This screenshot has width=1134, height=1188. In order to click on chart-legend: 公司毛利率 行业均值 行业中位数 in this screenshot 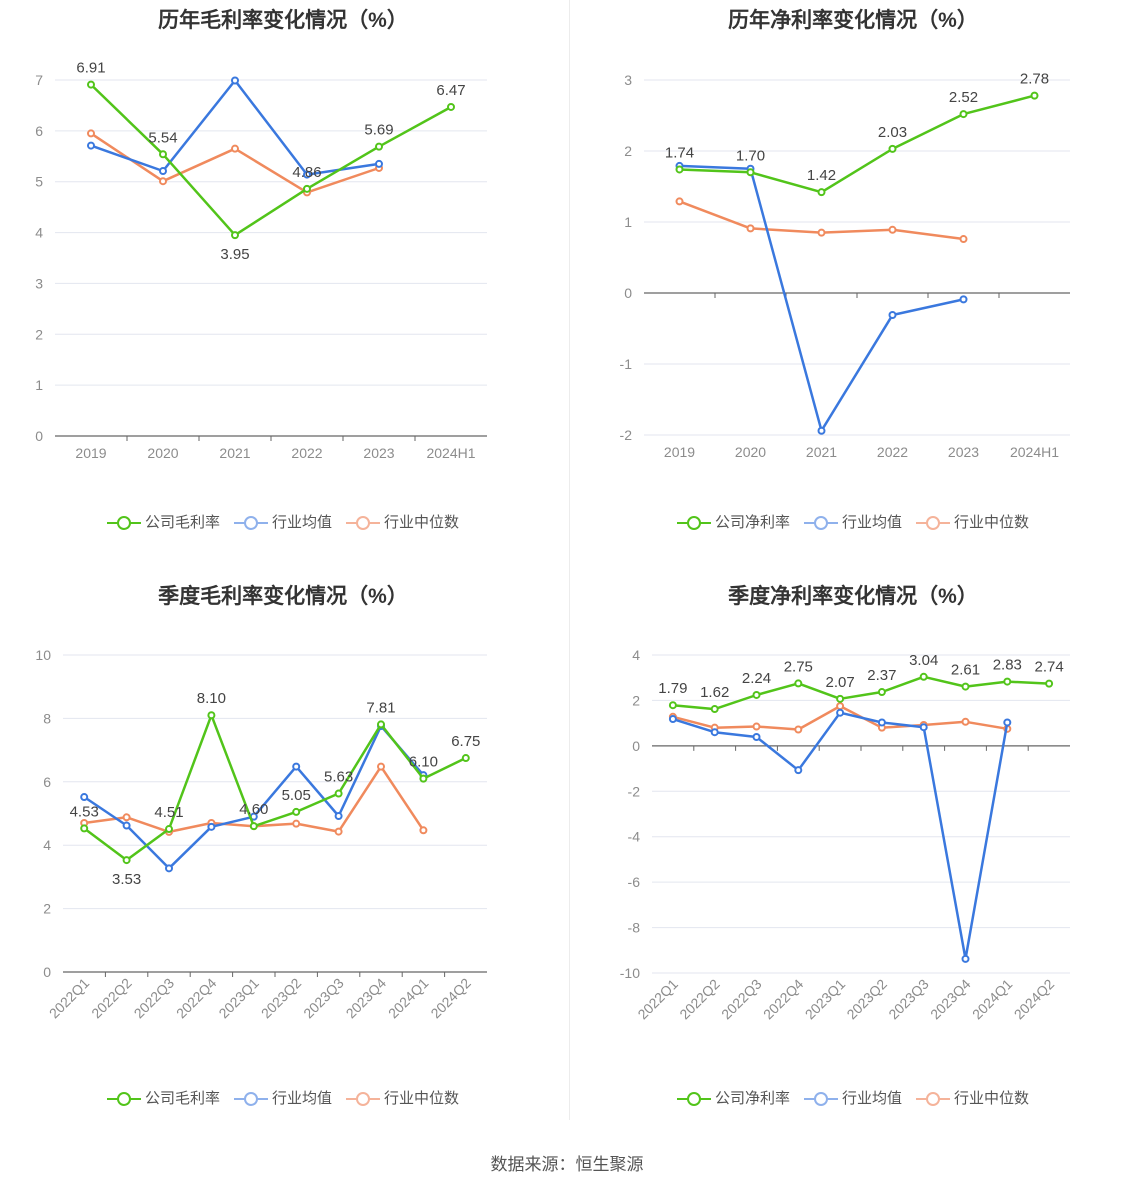, I will do `click(283, 521)`.